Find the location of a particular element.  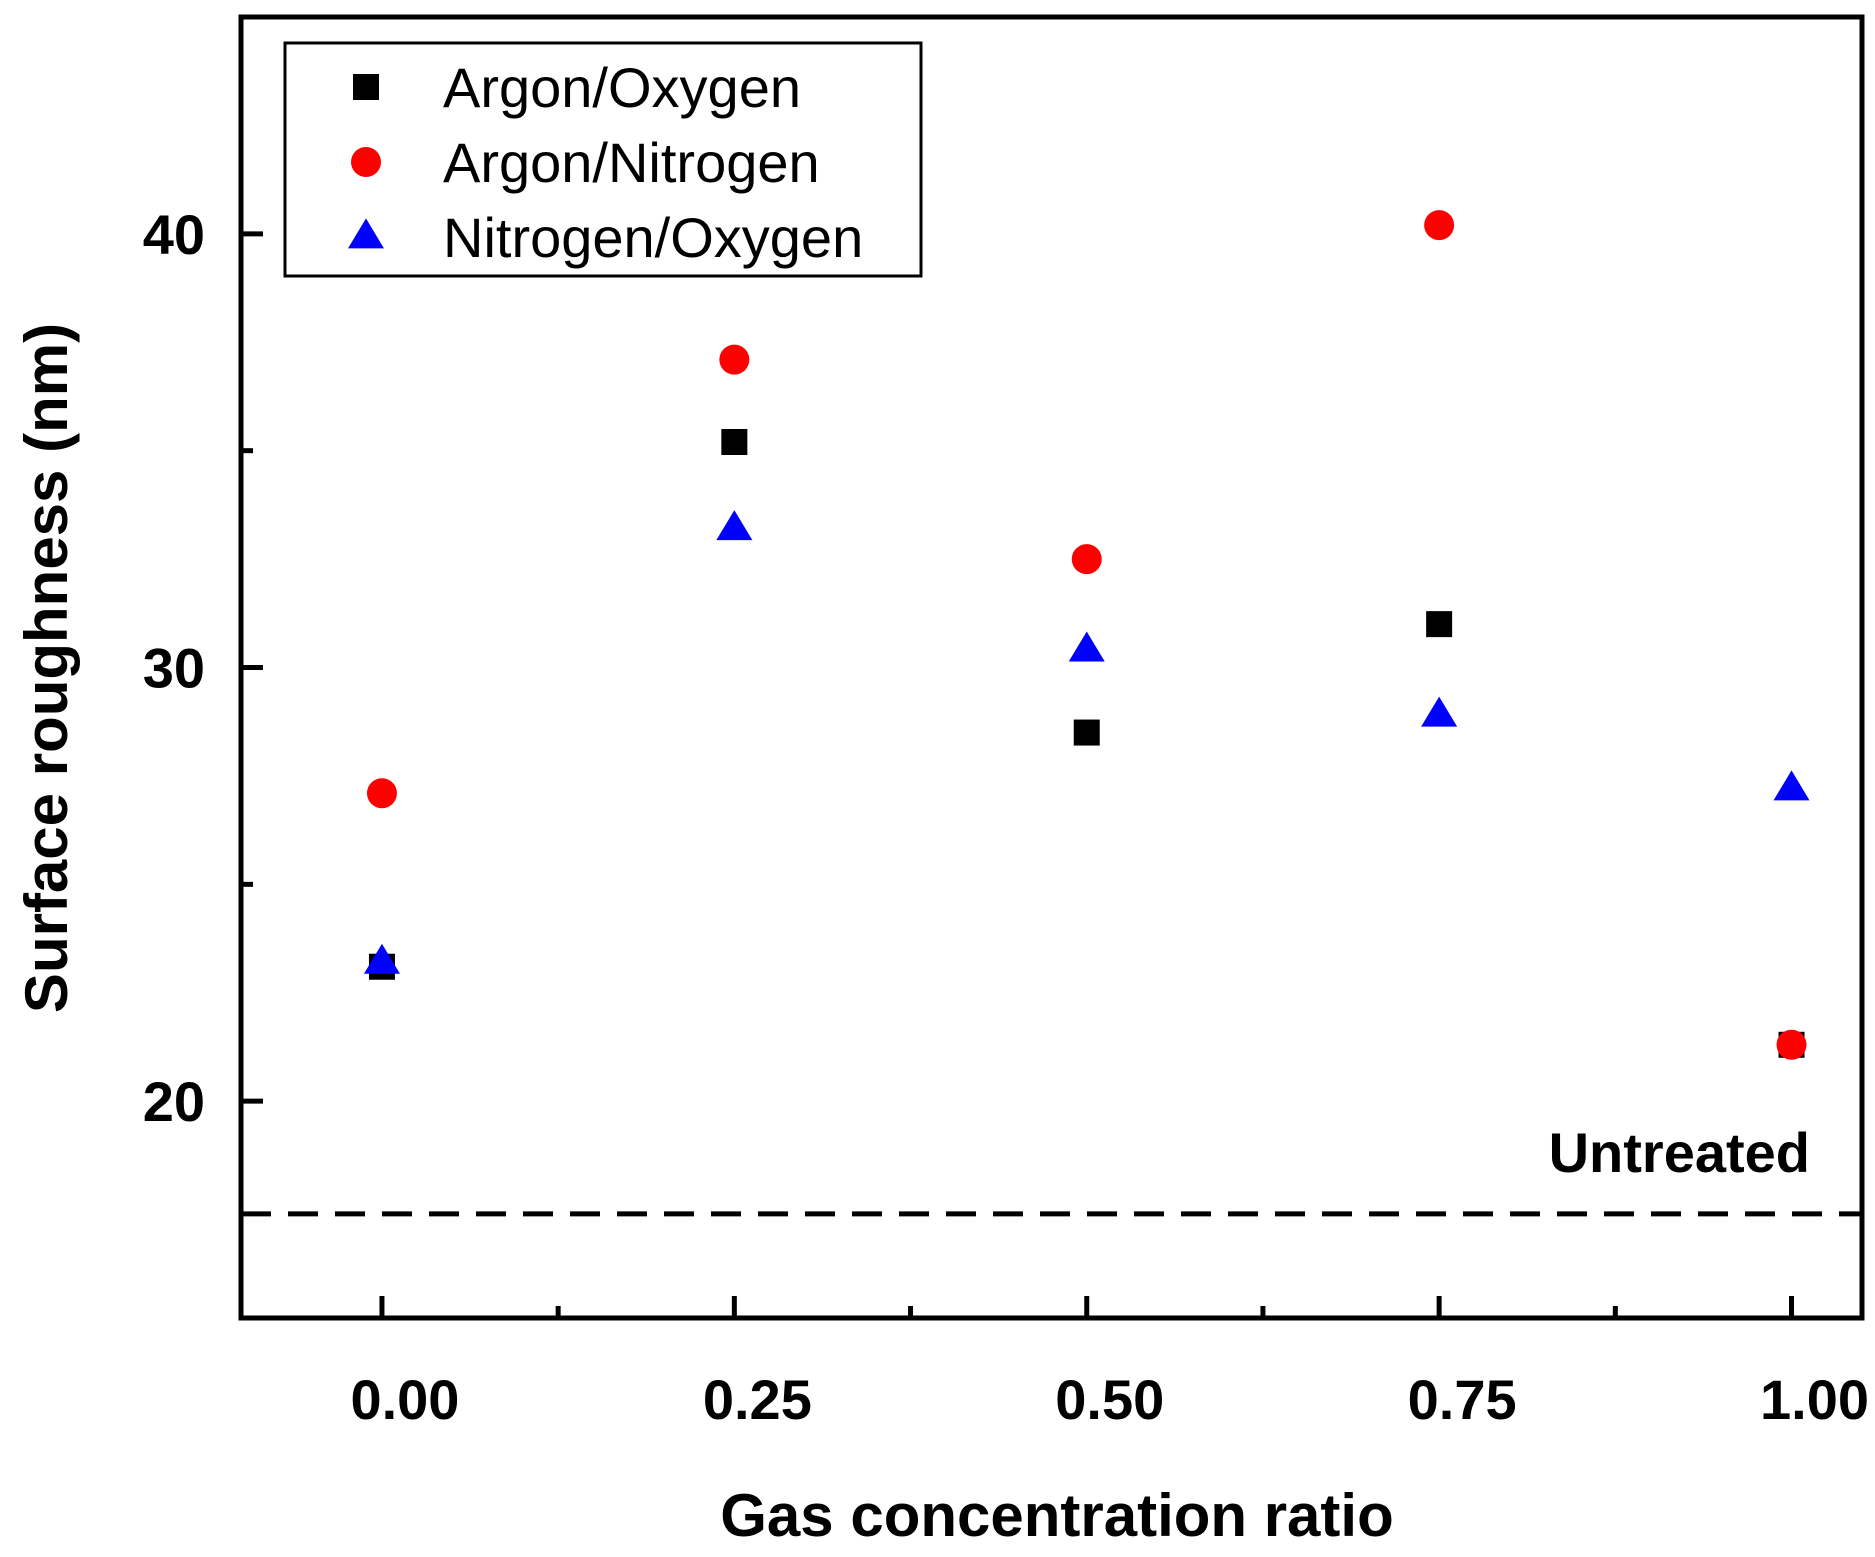

y-tick-label: 30 is located at coordinates (174, 668).